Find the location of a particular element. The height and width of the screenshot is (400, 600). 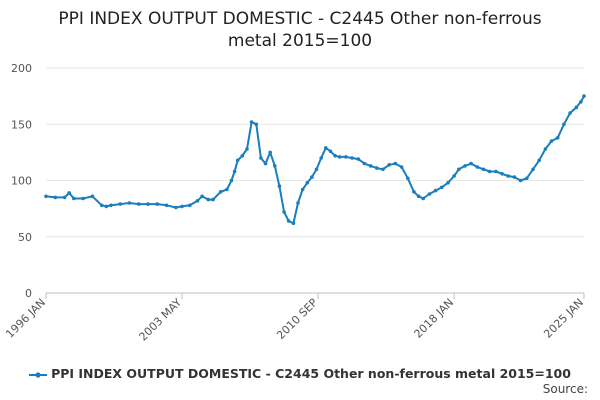

x-tick-label: 2010 SEP is located at coordinates (297, 319).